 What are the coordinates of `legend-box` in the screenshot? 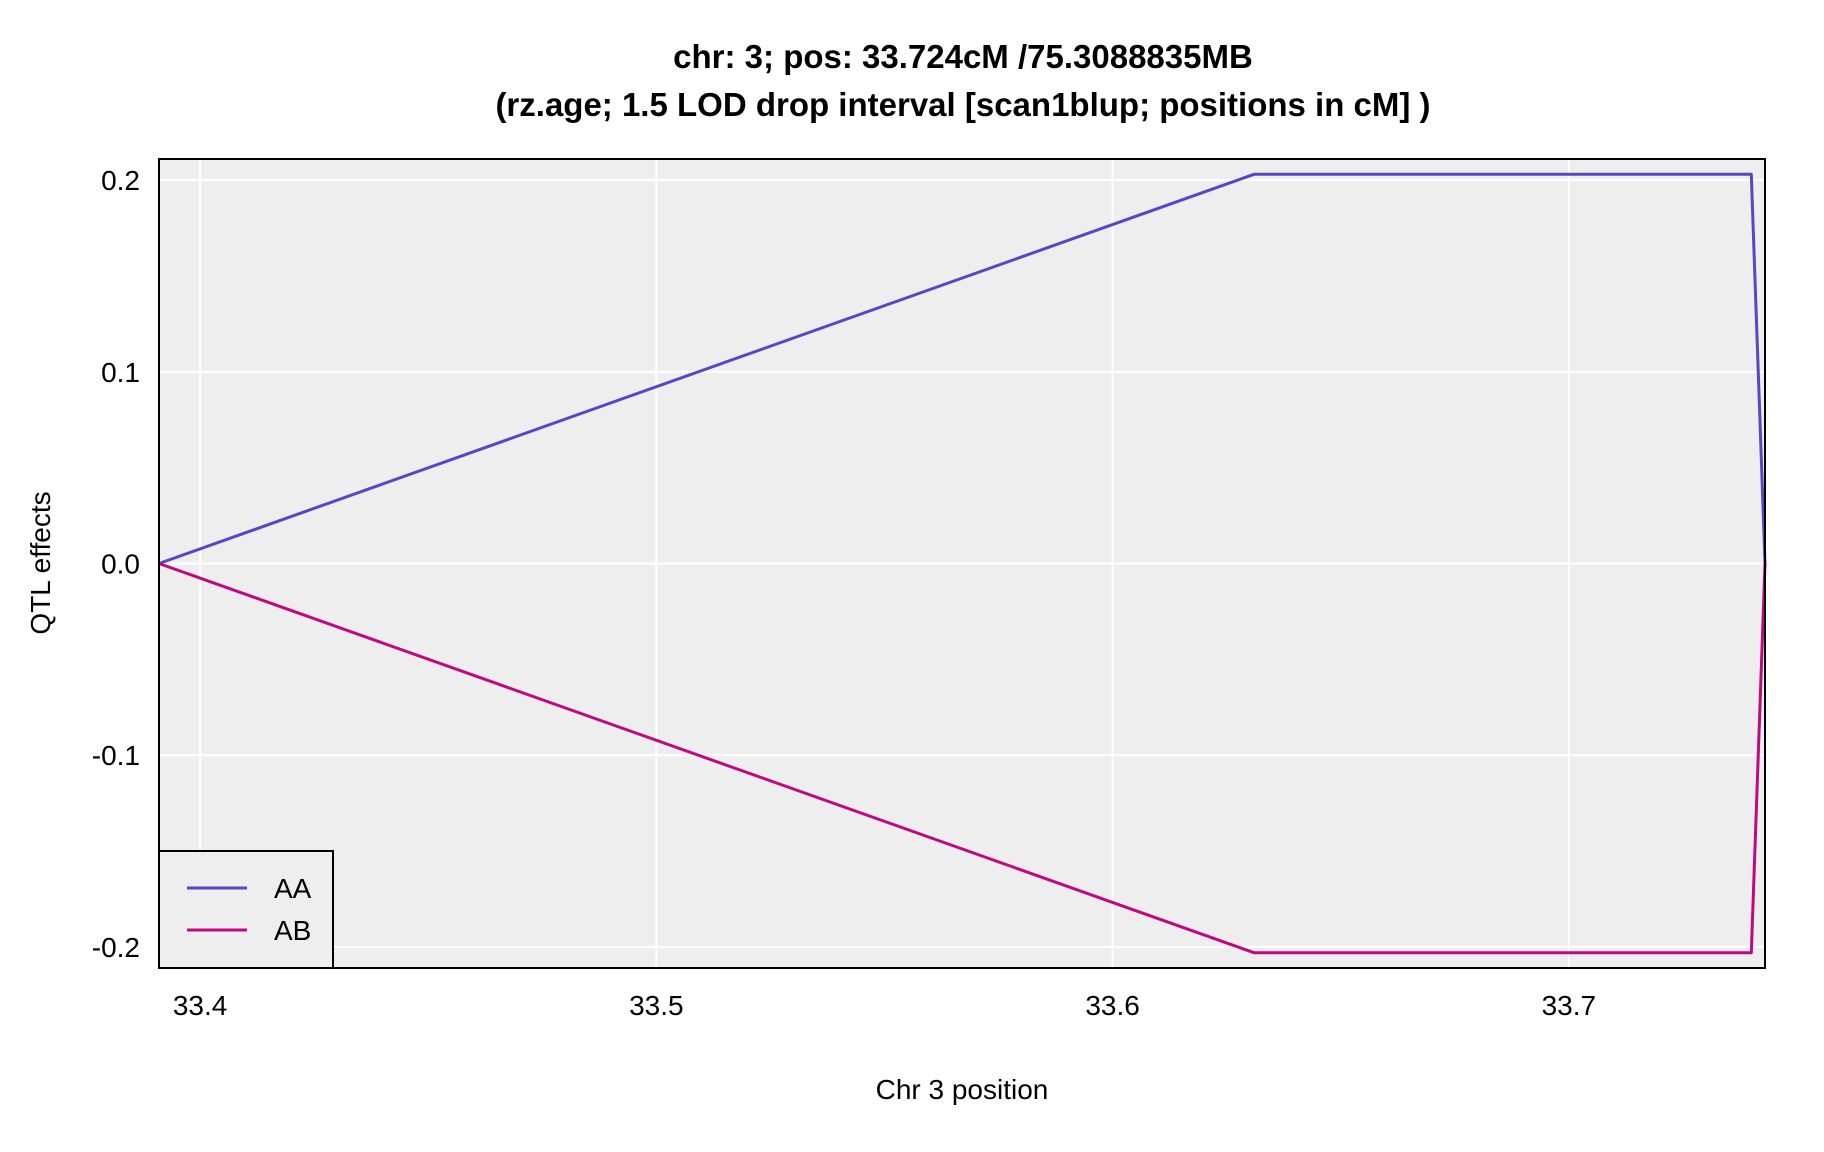 It's located at (246, 909).